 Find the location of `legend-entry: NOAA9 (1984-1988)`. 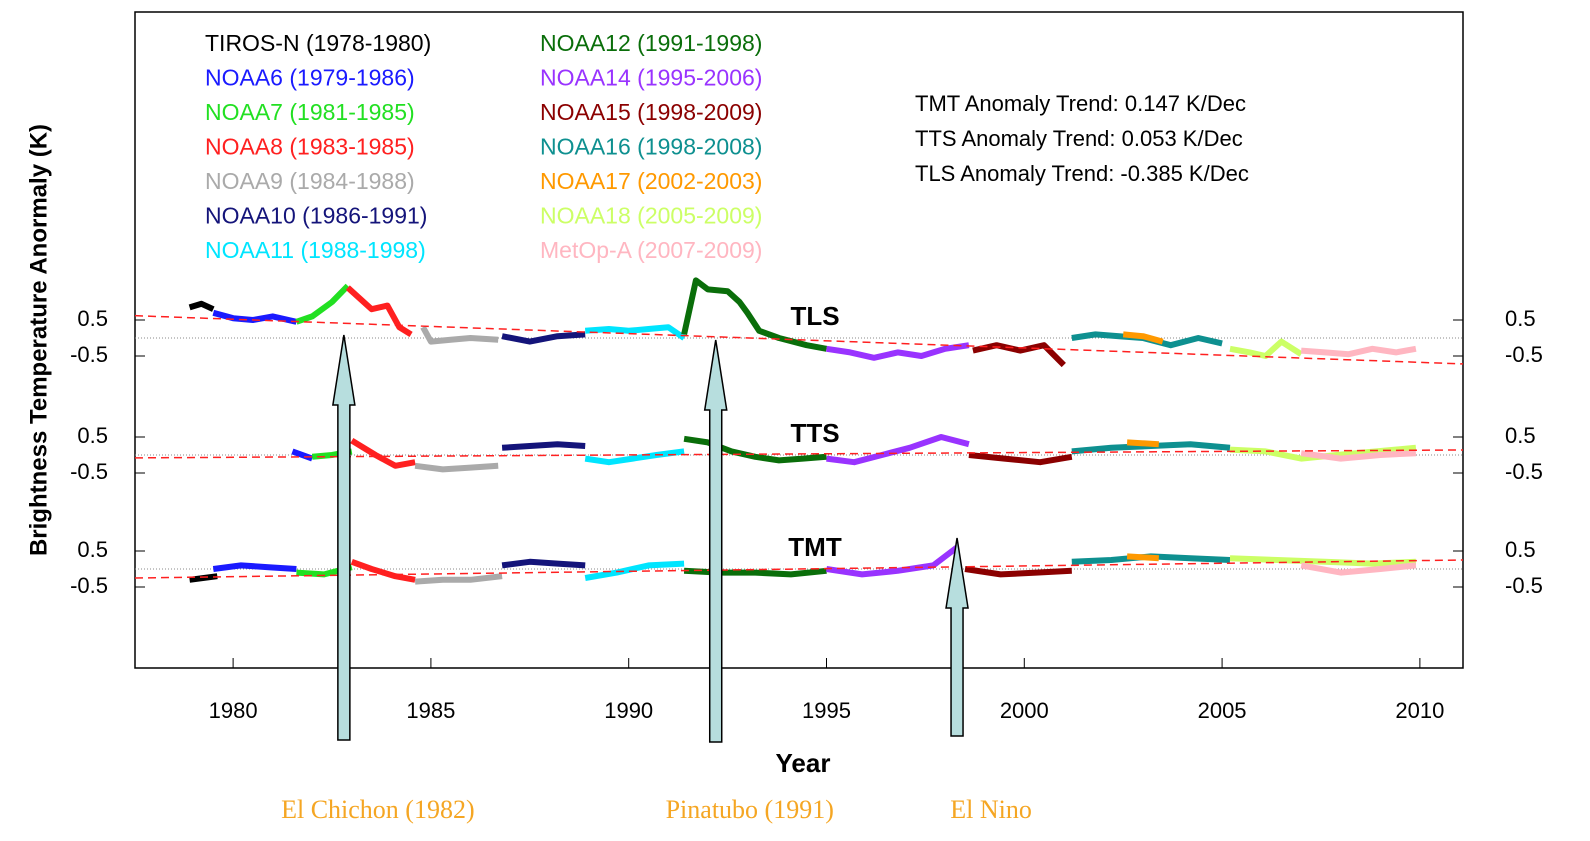

legend-entry: NOAA9 (1984-1988) is located at coordinates (310, 181).